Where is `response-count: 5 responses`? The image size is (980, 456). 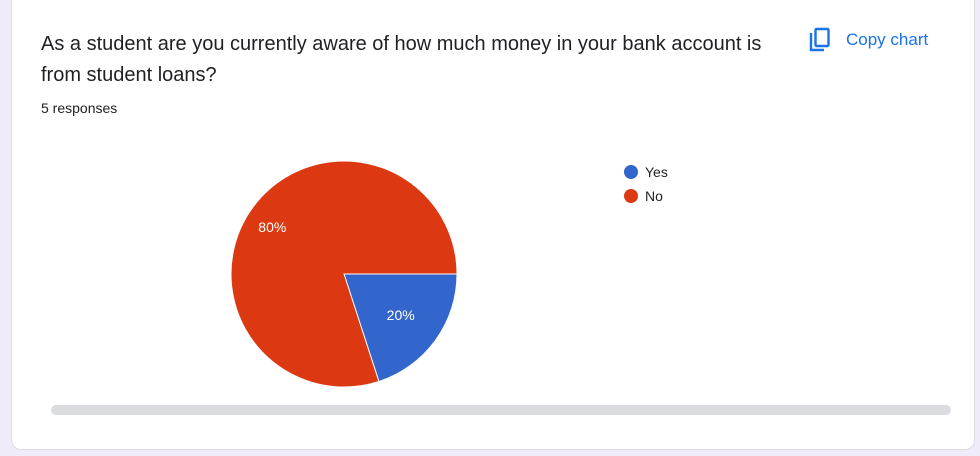
response-count: 5 responses is located at coordinates (79, 108).